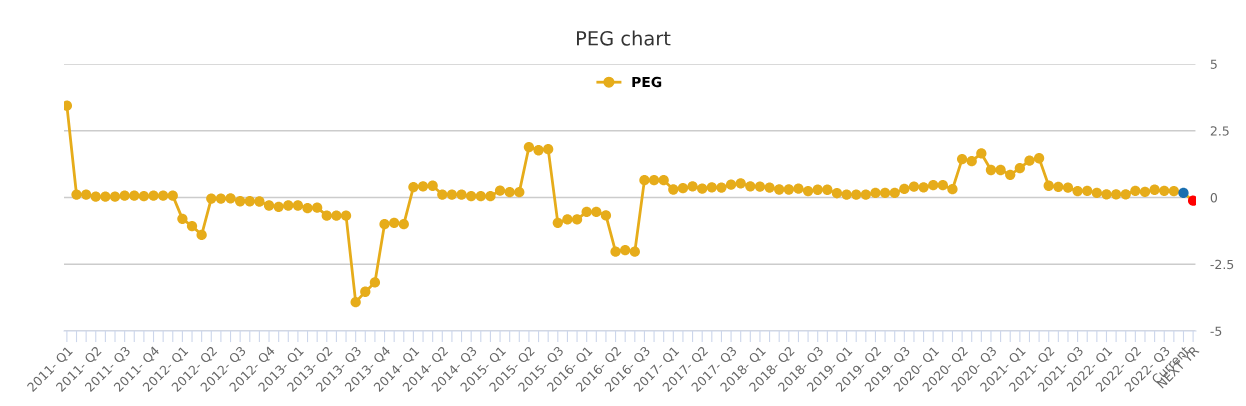 The width and height of the screenshot is (1246, 406). Describe the element at coordinates (1214, 197) in the screenshot. I see `y-tick-label: 0` at that location.